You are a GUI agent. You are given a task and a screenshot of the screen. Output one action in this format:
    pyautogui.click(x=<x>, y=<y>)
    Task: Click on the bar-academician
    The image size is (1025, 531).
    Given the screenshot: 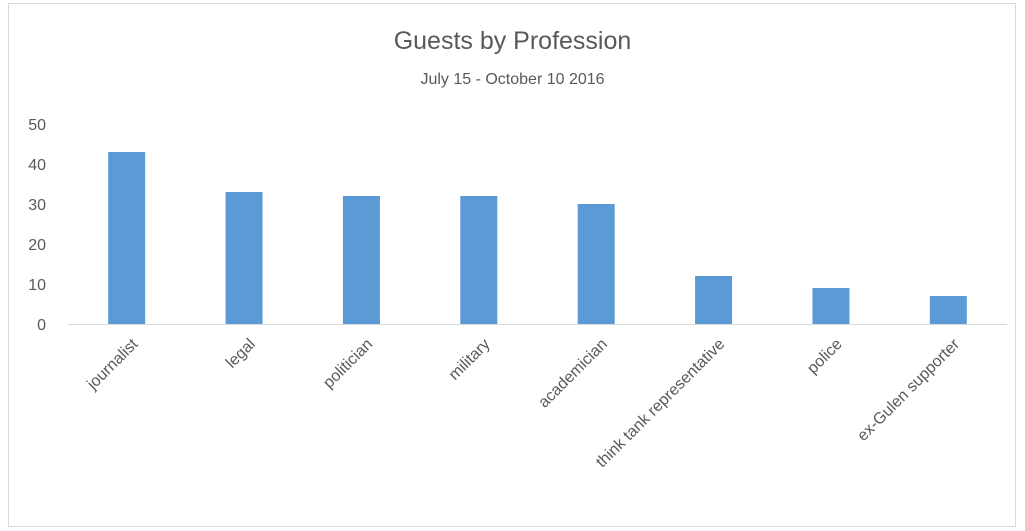 What is the action you would take?
    pyautogui.click(x=596, y=264)
    